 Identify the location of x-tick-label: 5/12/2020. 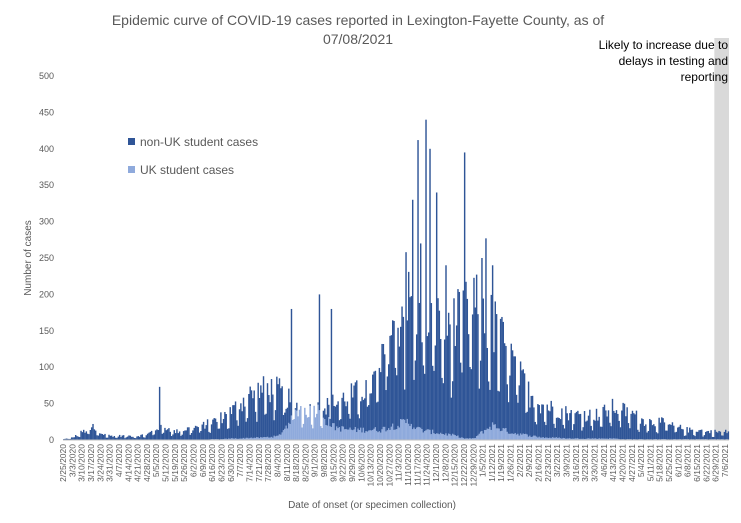
(166, 463).